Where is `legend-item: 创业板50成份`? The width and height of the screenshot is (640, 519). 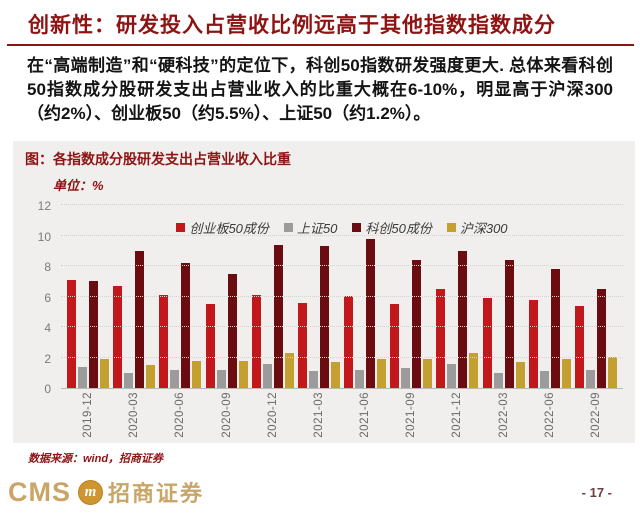 legend-item: 创业板50成份 is located at coordinates (222, 227).